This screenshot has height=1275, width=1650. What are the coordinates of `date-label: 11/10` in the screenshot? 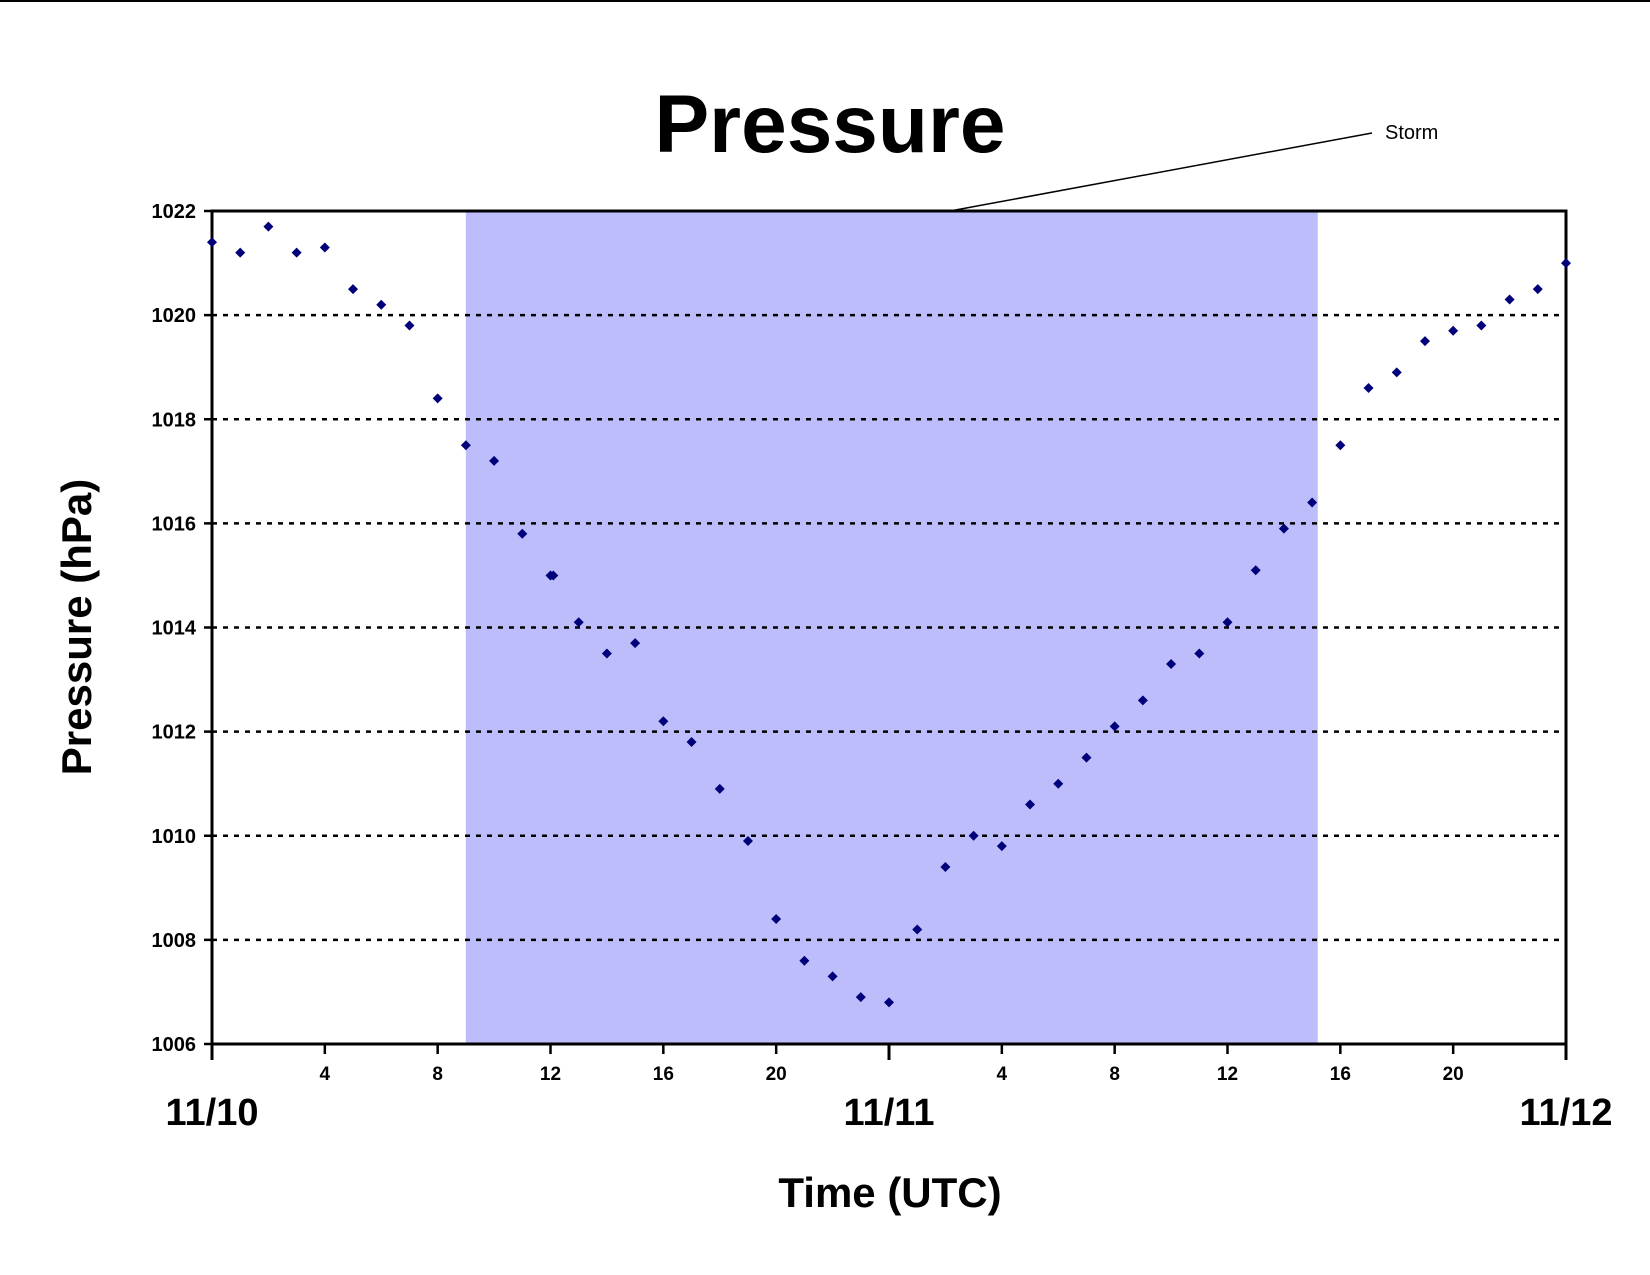 It's located at (212, 1113).